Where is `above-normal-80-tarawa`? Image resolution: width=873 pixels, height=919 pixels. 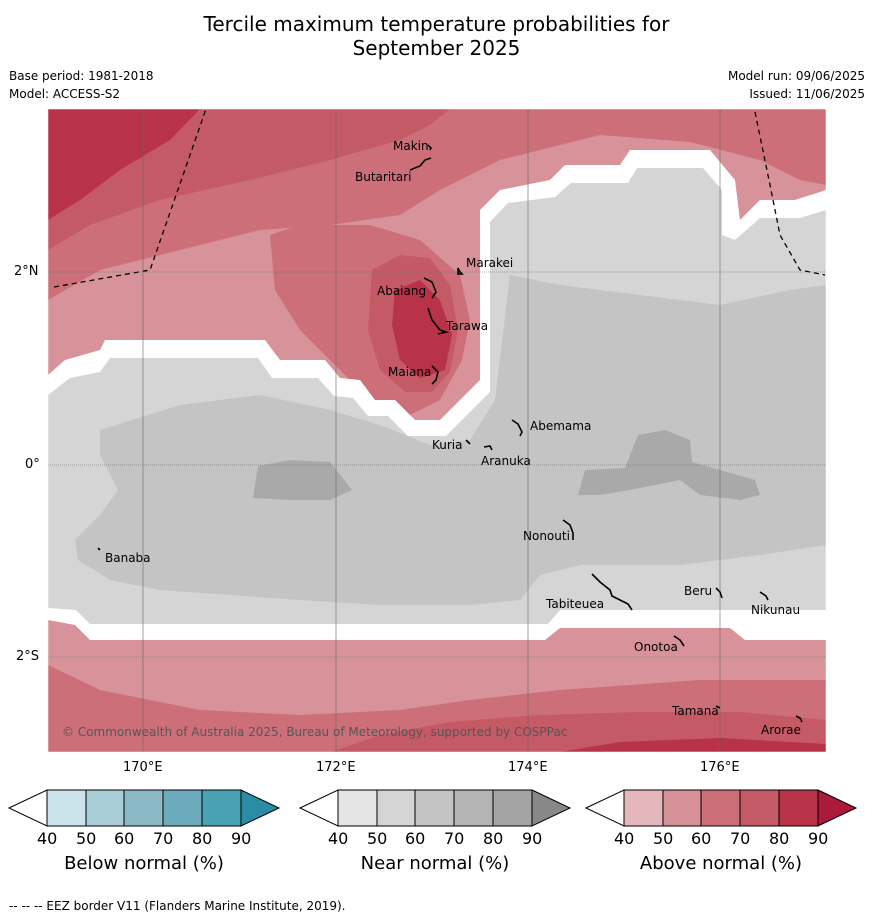 above-normal-80-tarawa is located at coordinates (422, 329).